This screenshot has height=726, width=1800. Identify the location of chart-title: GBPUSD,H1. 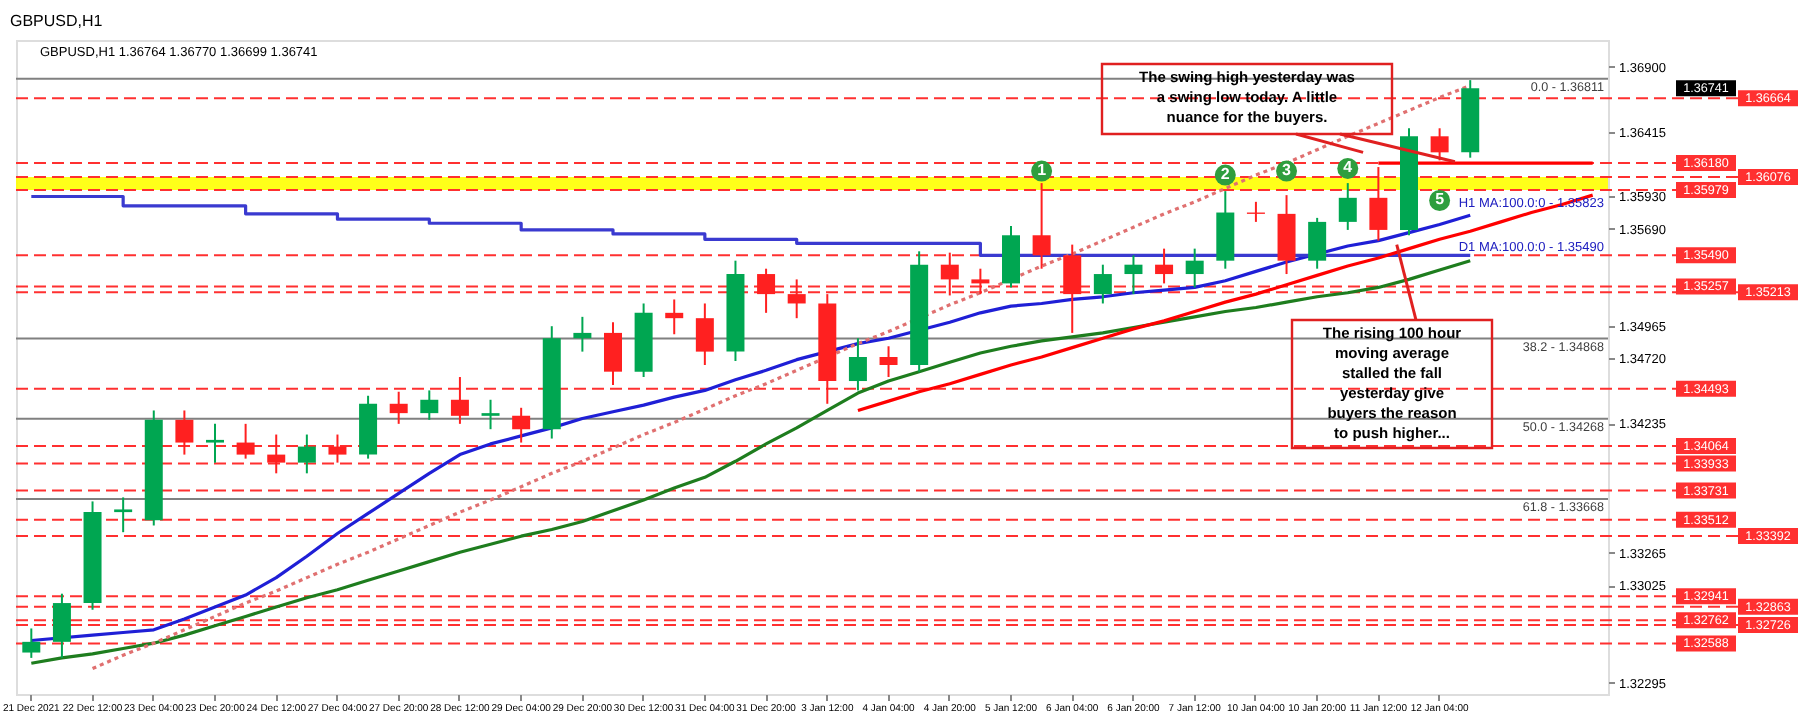
(56, 21).